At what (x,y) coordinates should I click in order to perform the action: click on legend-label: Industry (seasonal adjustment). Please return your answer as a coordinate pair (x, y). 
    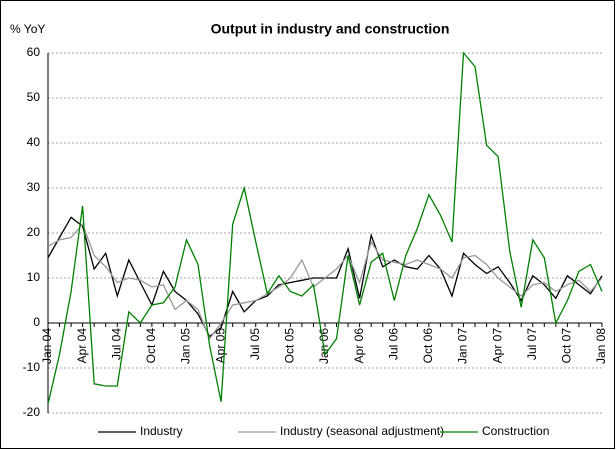
    Looking at the image, I should click on (362, 431).